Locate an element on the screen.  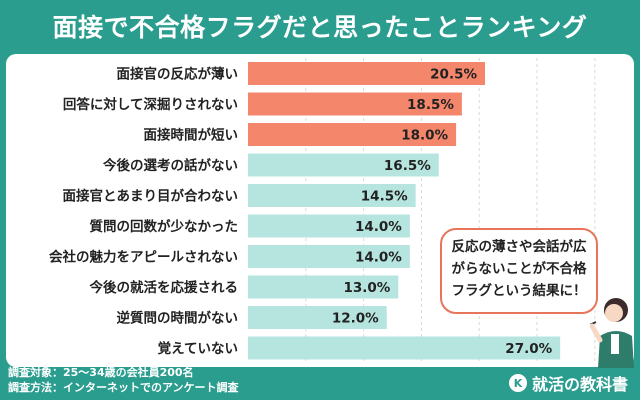
category-label: 面接官の反応が薄い is located at coordinates (178, 74).